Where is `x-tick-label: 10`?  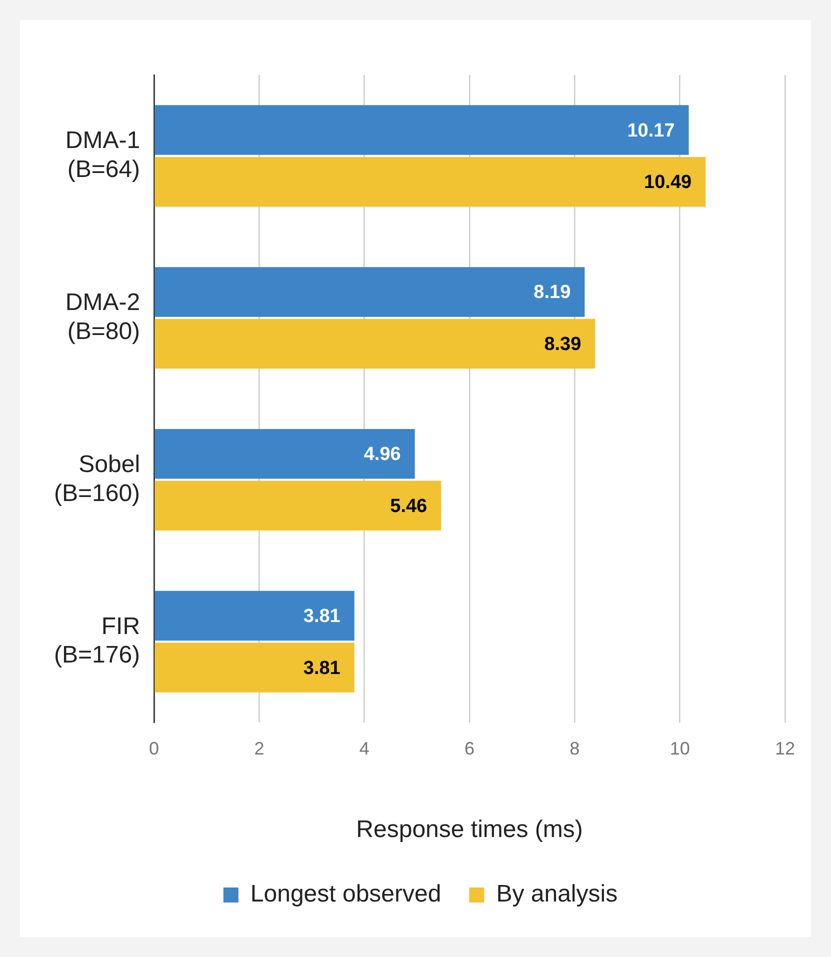 x-tick-label: 10 is located at coordinates (680, 748).